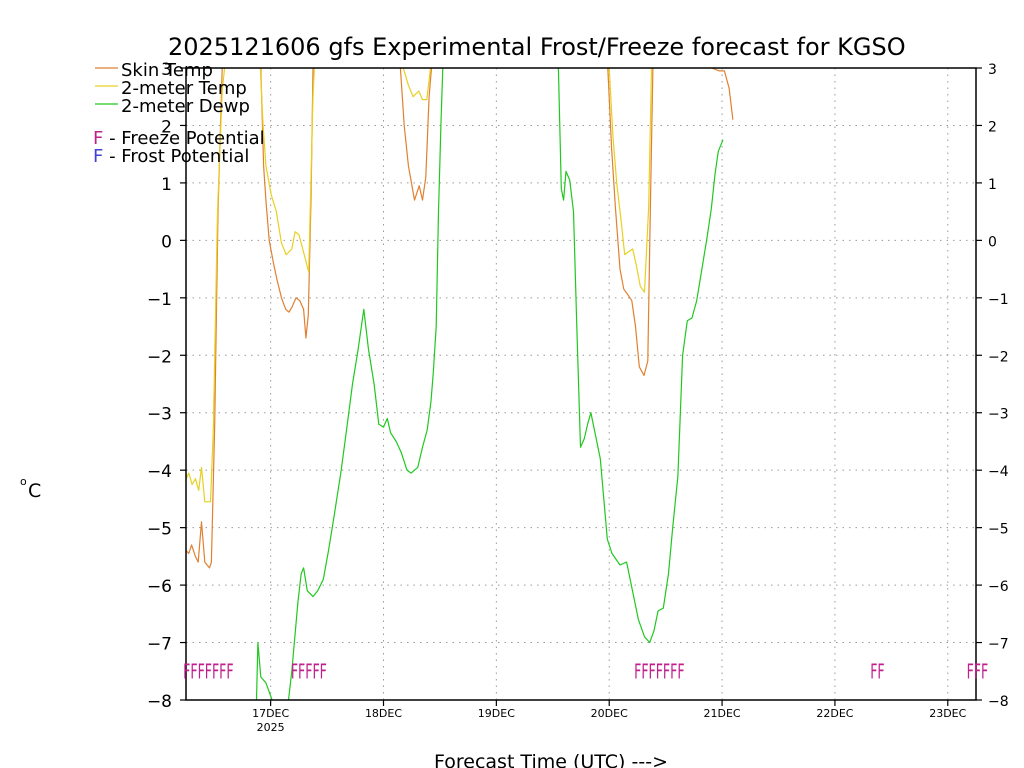  I want to click on freeze-potential-text: - Freeze Potential, so click(183, 138).